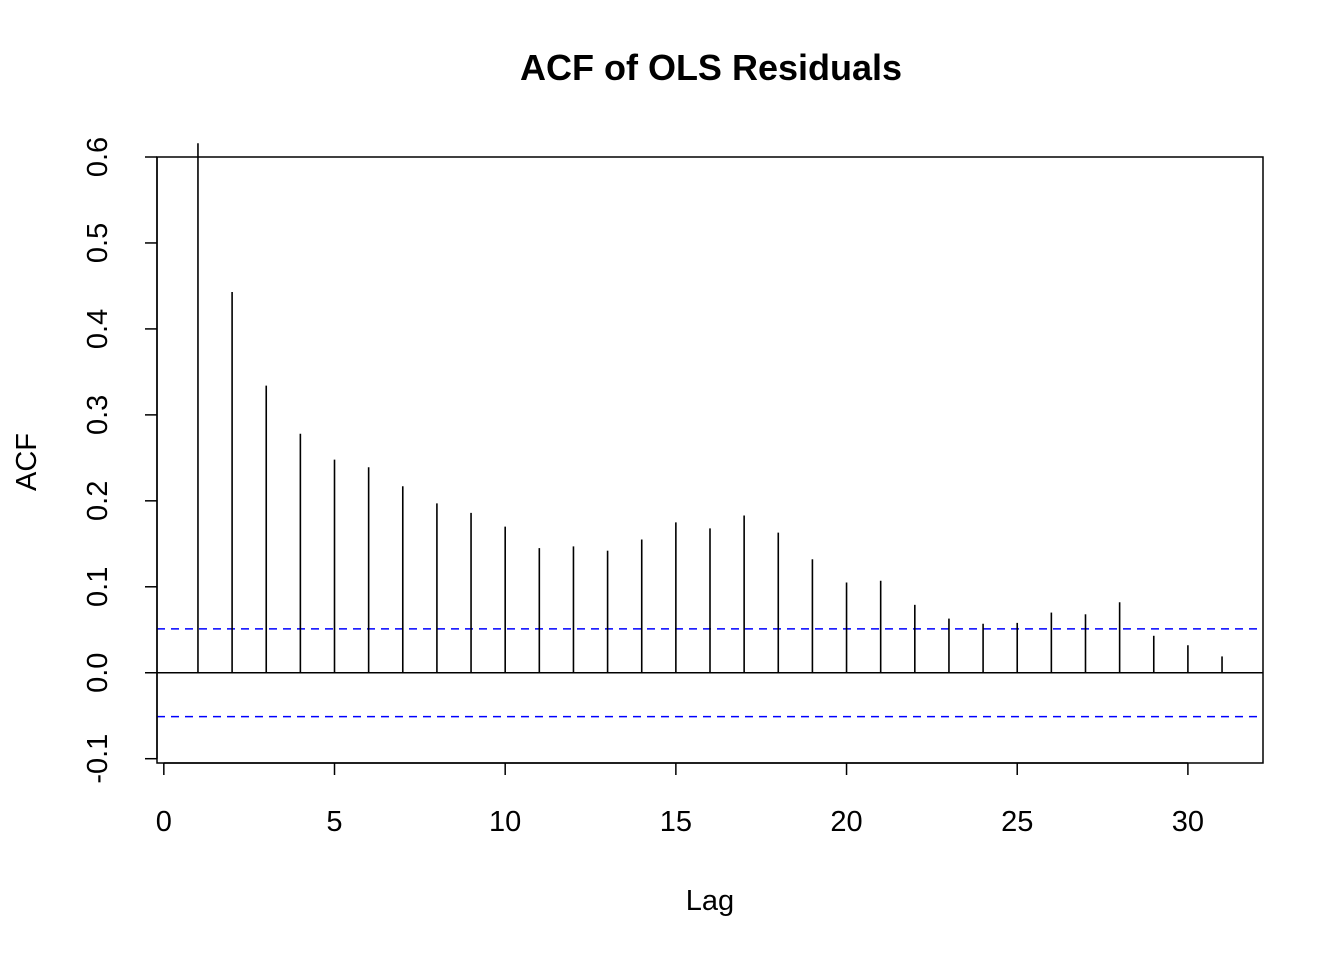  Describe the element at coordinates (676, 822) in the screenshot. I see `x-tick-label-15: 15` at that location.